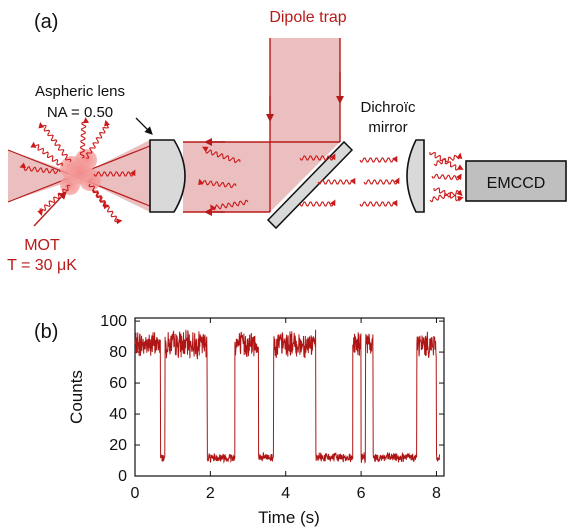  What do you see at coordinates (285, 493) in the screenshot?
I see `x-tick-label: 4` at bounding box center [285, 493].